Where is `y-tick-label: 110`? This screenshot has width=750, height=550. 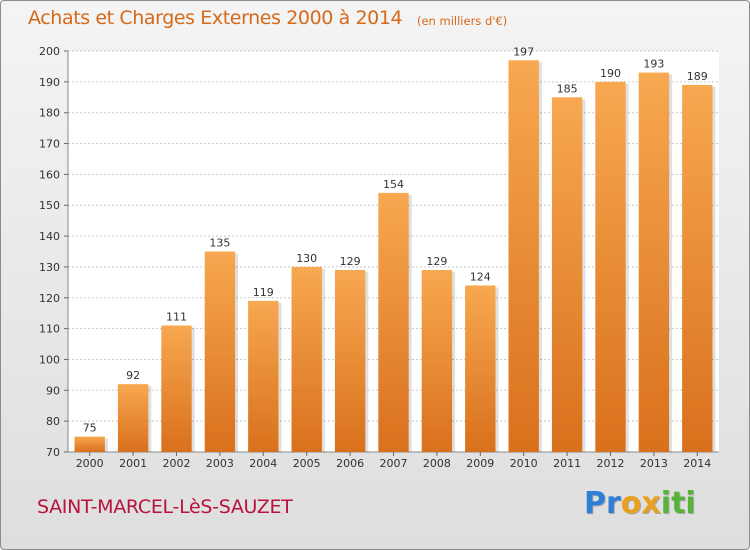
y-tick-label: 110 is located at coordinates (49, 329).